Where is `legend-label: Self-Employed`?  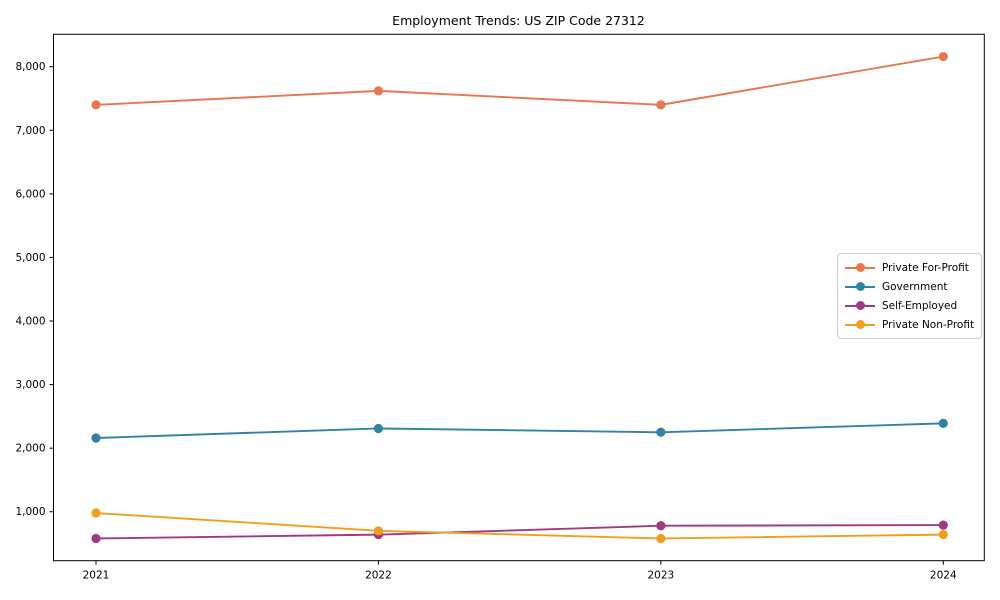
legend-label: Self-Employed is located at coordinates (920, 305).